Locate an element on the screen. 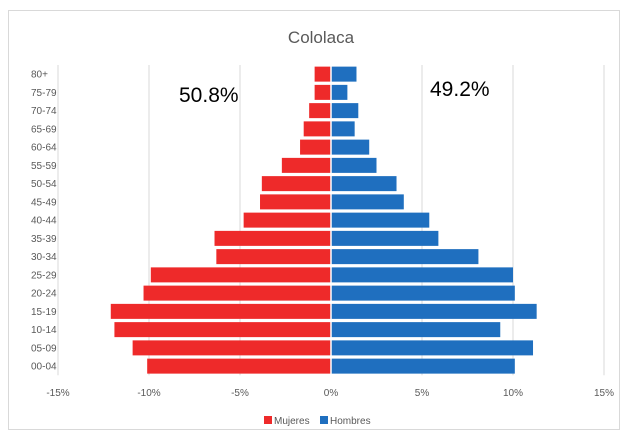 The height and width of the screenshot is (437, 629). category-label: 45-49 is located at coordinates (44, 202).